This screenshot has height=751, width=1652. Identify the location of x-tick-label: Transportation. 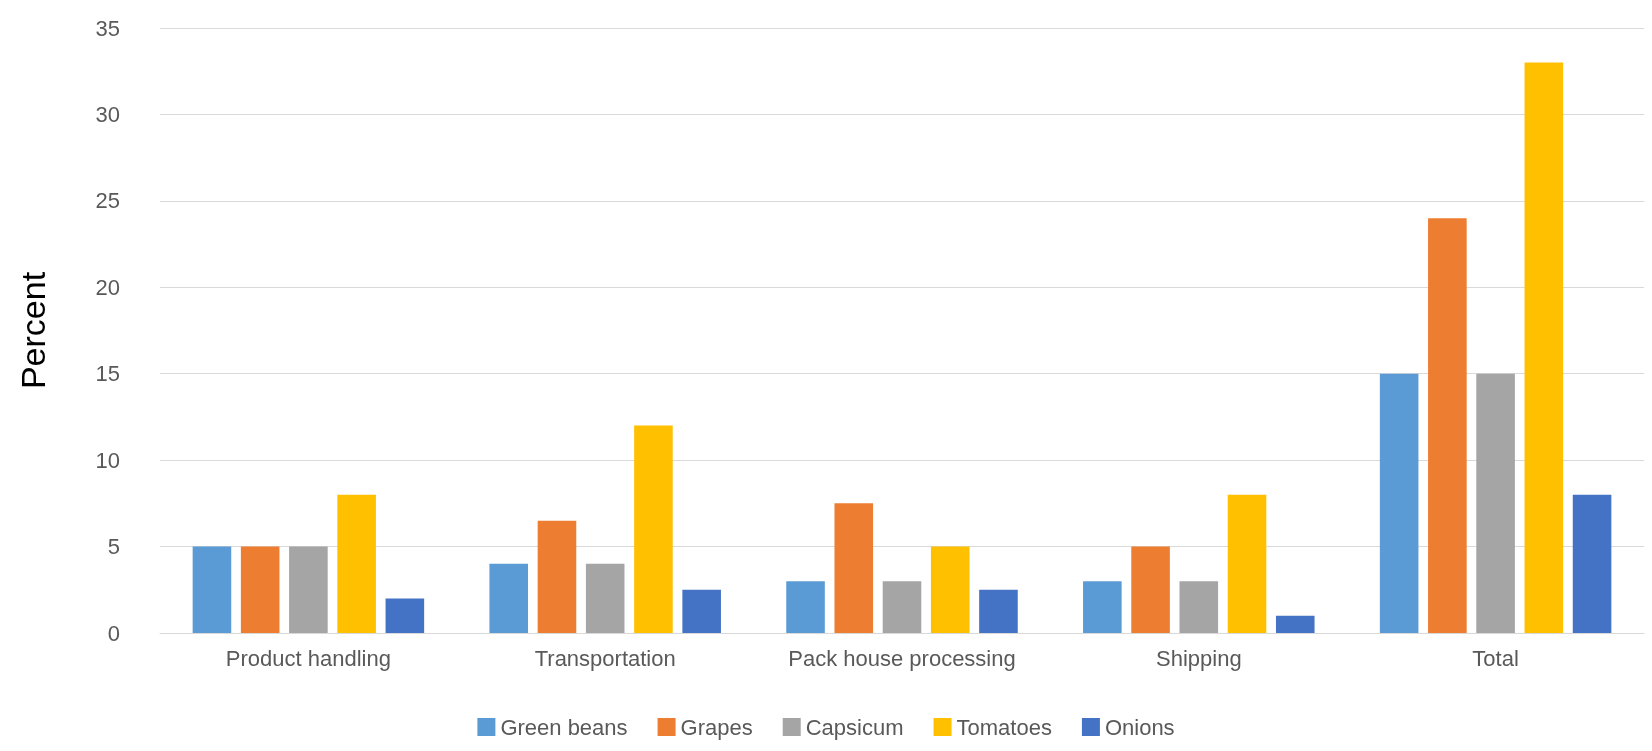
(605, 658).